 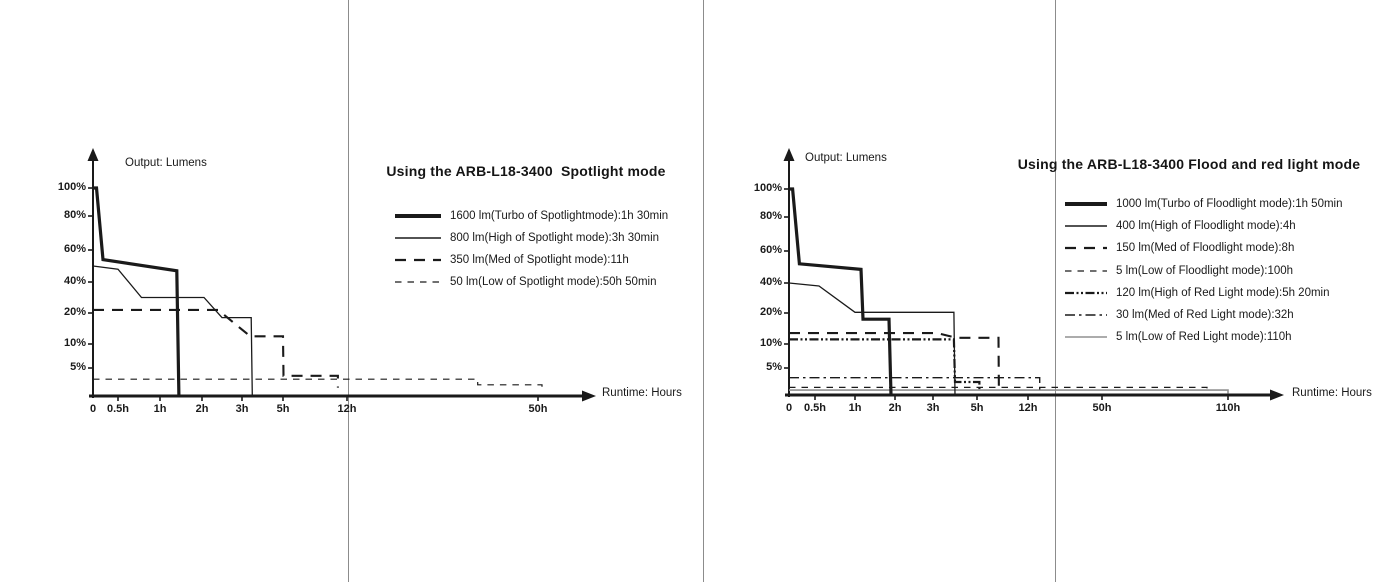 What do you see at coordinates (1223, 292) in the screenshot?
I see `legend-label: 120 lm(High of Red Light mode):5h 20min` at bounding box center [1223, 292].